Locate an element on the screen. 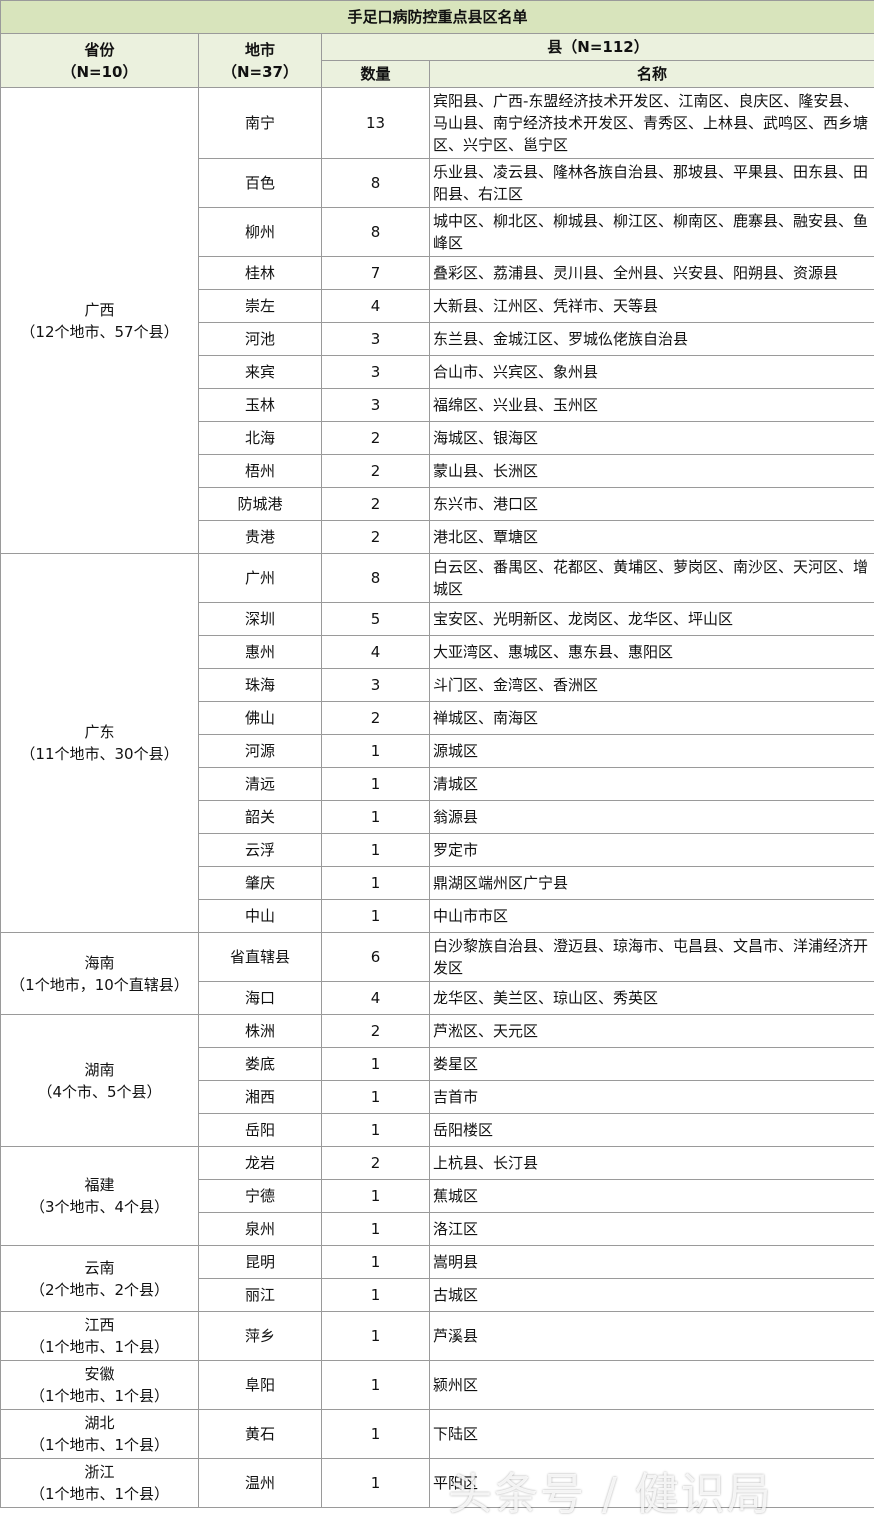 The height and width of the screenshot is (1540, 874). names-cell: 芦溪县 is located at coordinates (651, 1336).